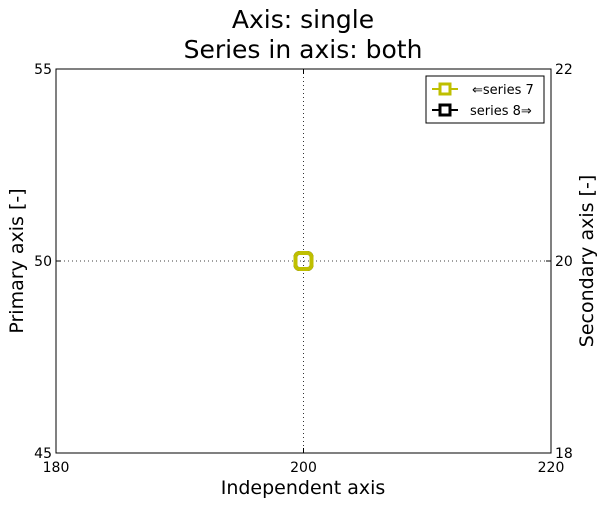  Describe the element at coordinates (503, 90) in the screenshot. I see `legend-label-series-7: ⇐series 7` at that location.